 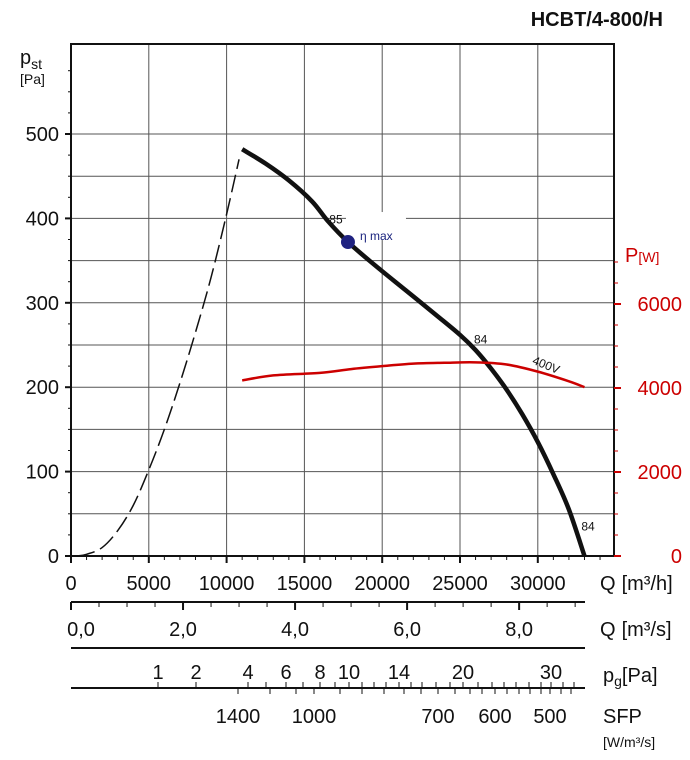 I want to click on x-axis-ticks: 0 5000 10000 15000 20000 25000 30000, so click(x=333, y=575).